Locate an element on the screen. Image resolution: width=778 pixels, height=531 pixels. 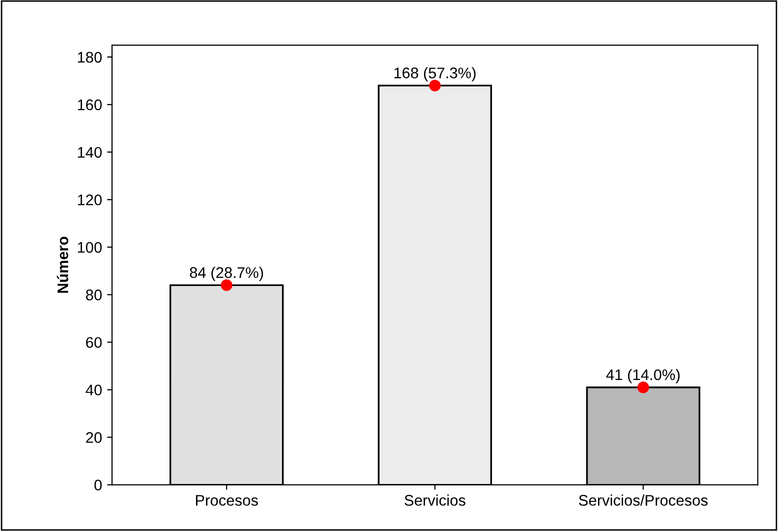
data-label: 41 (14.0%) is located at coordinates (643, 376).